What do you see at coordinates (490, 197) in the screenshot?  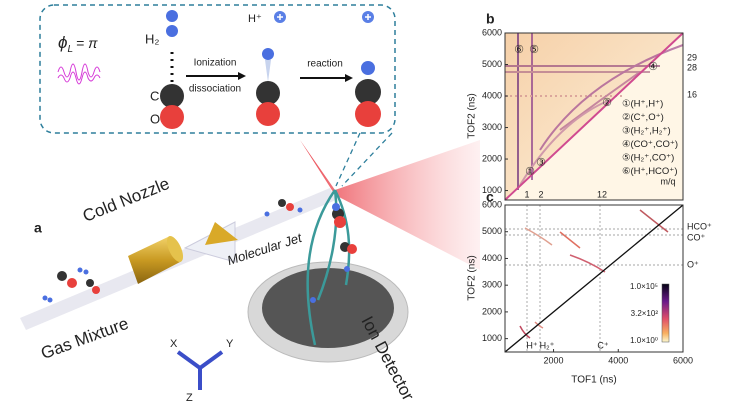 I see `panel-label: c` at bounding box center [490, 197].